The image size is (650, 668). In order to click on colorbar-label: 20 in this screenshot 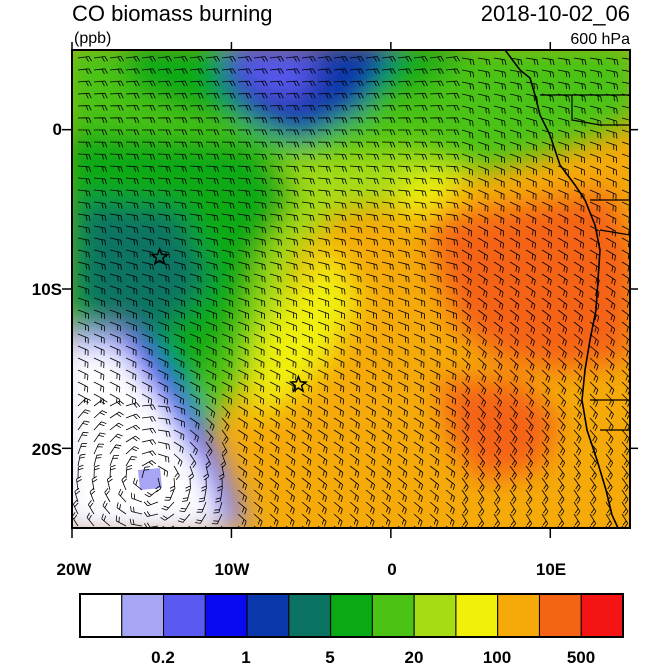, I will do `click(414, 657)`.